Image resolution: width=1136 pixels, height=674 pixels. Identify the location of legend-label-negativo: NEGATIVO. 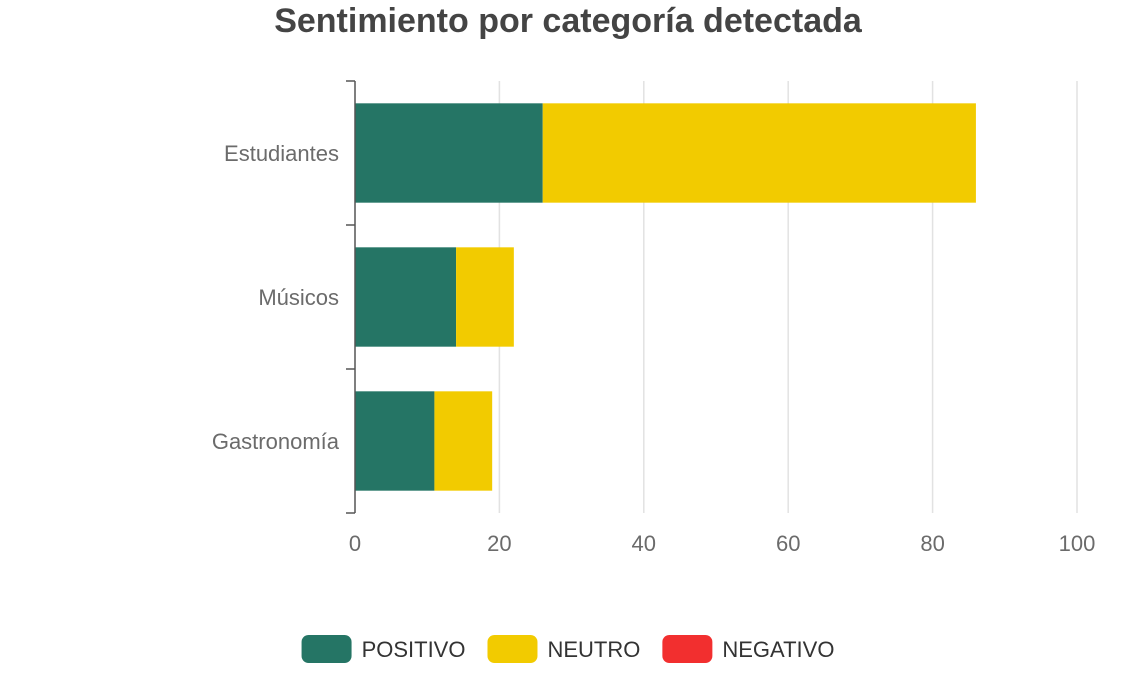
(778, 649).